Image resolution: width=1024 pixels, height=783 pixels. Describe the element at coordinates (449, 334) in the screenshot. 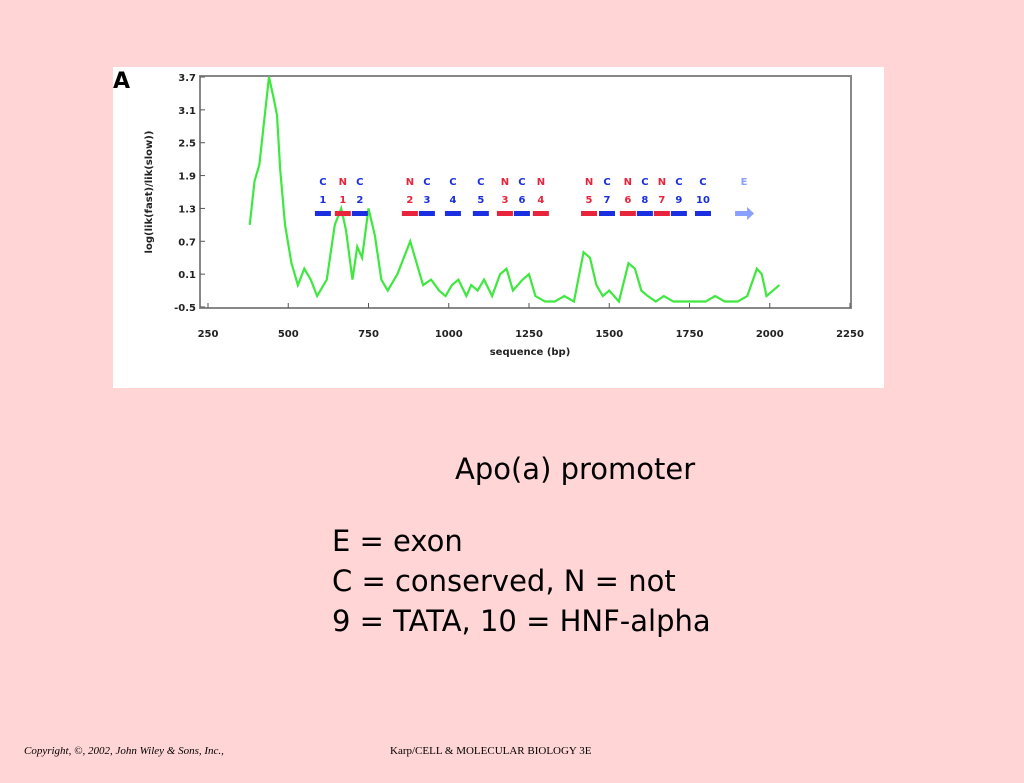

I see `x-tick-label: 1000` at that location.